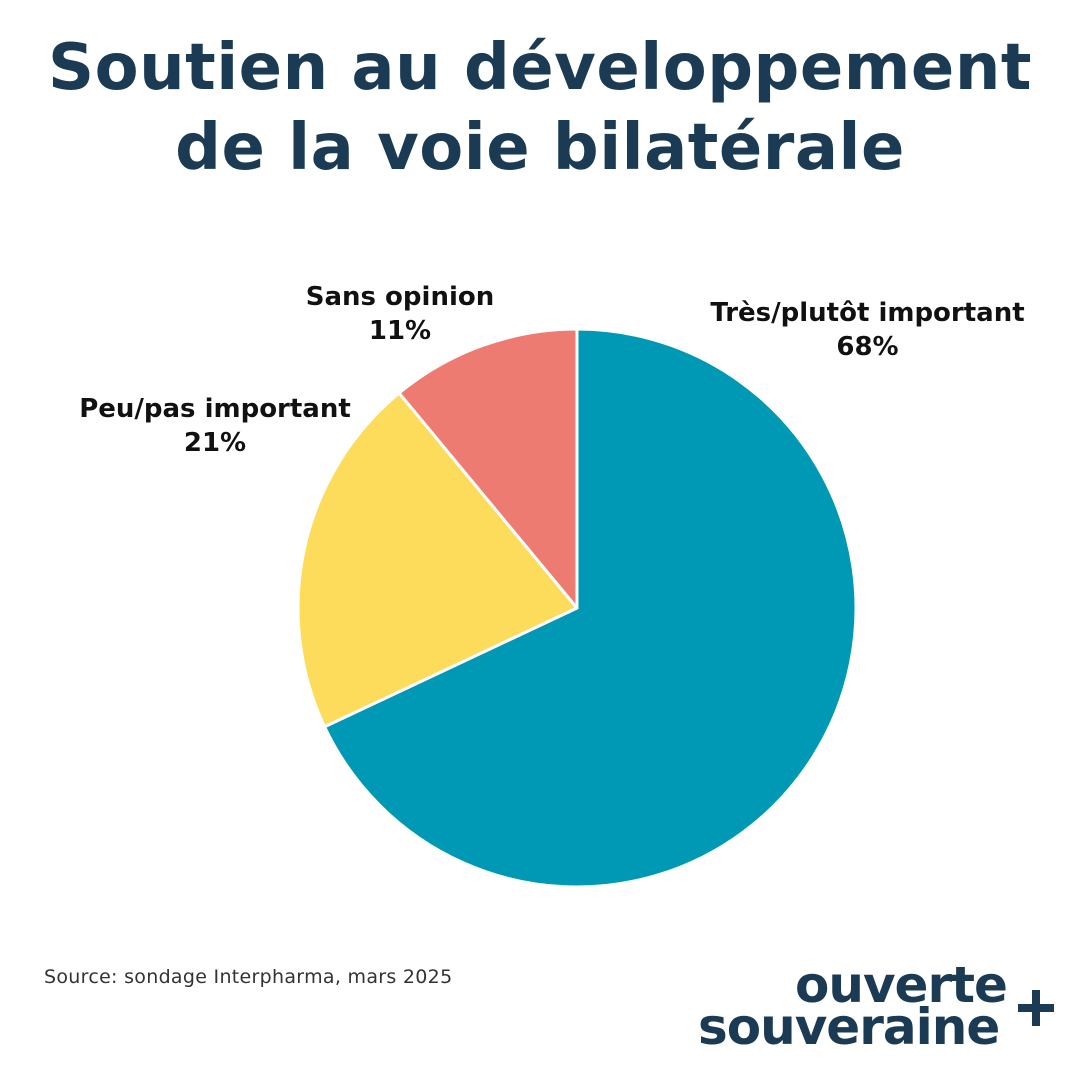 The height and width of the screenshot is (1080, 1080). I want to click on source-note: Source: sondage Interpharma, mars 2025, so click(248, 977).